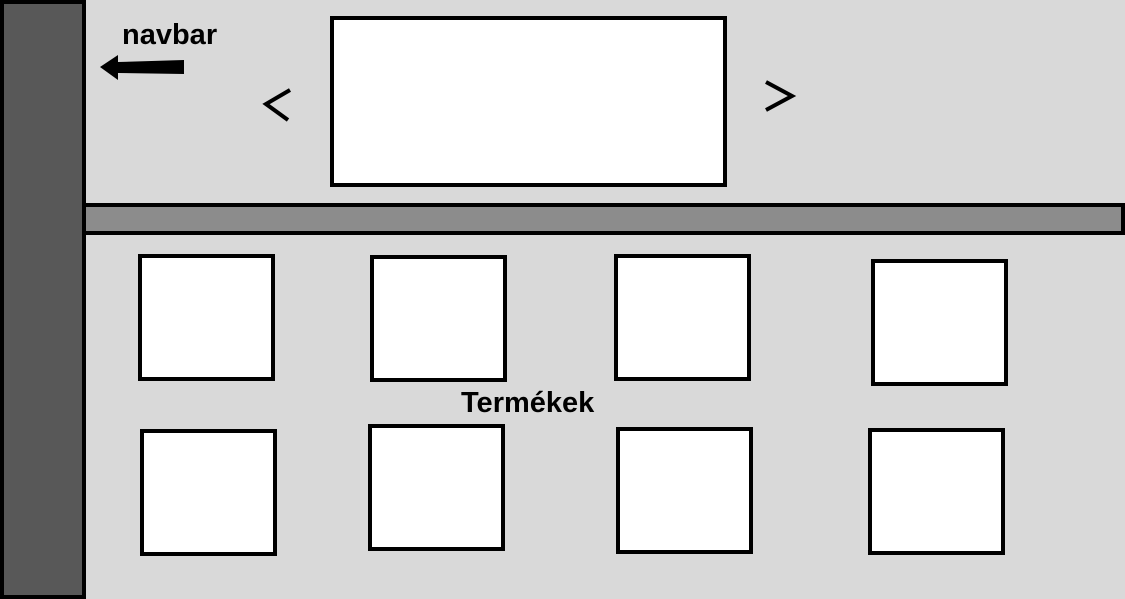 This screenshot has width=1125, height=599. I want to click on carousel-banner, so click(528, 101).